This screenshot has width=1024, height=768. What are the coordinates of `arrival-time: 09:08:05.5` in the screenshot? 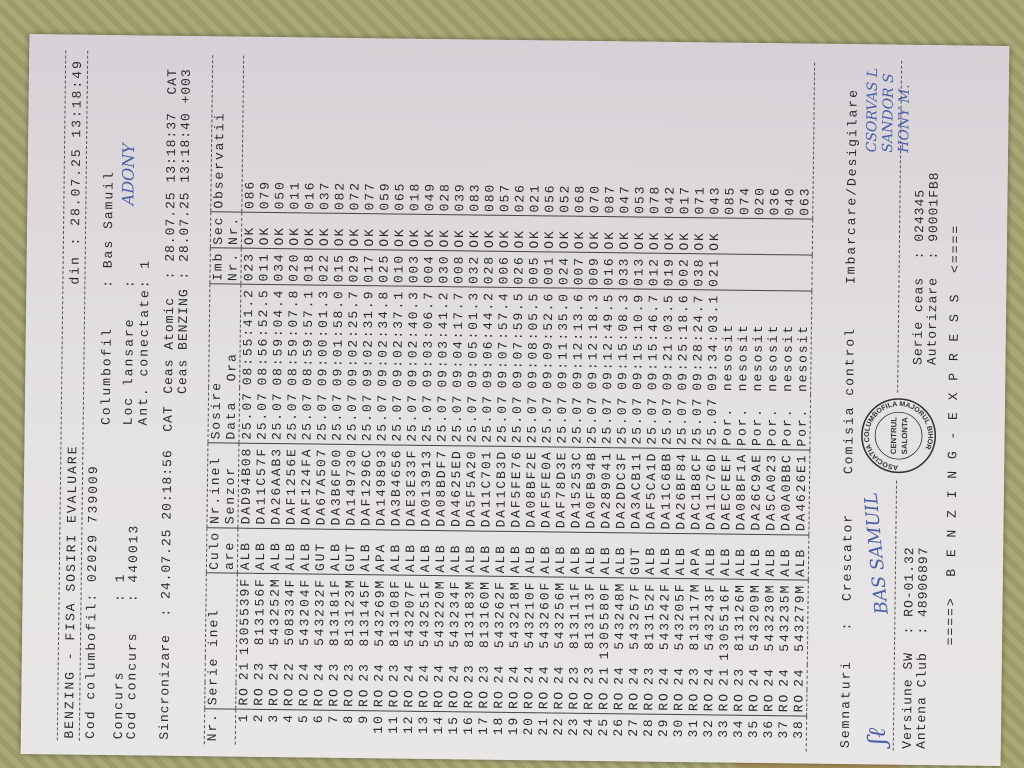 It's located at (533, 340).